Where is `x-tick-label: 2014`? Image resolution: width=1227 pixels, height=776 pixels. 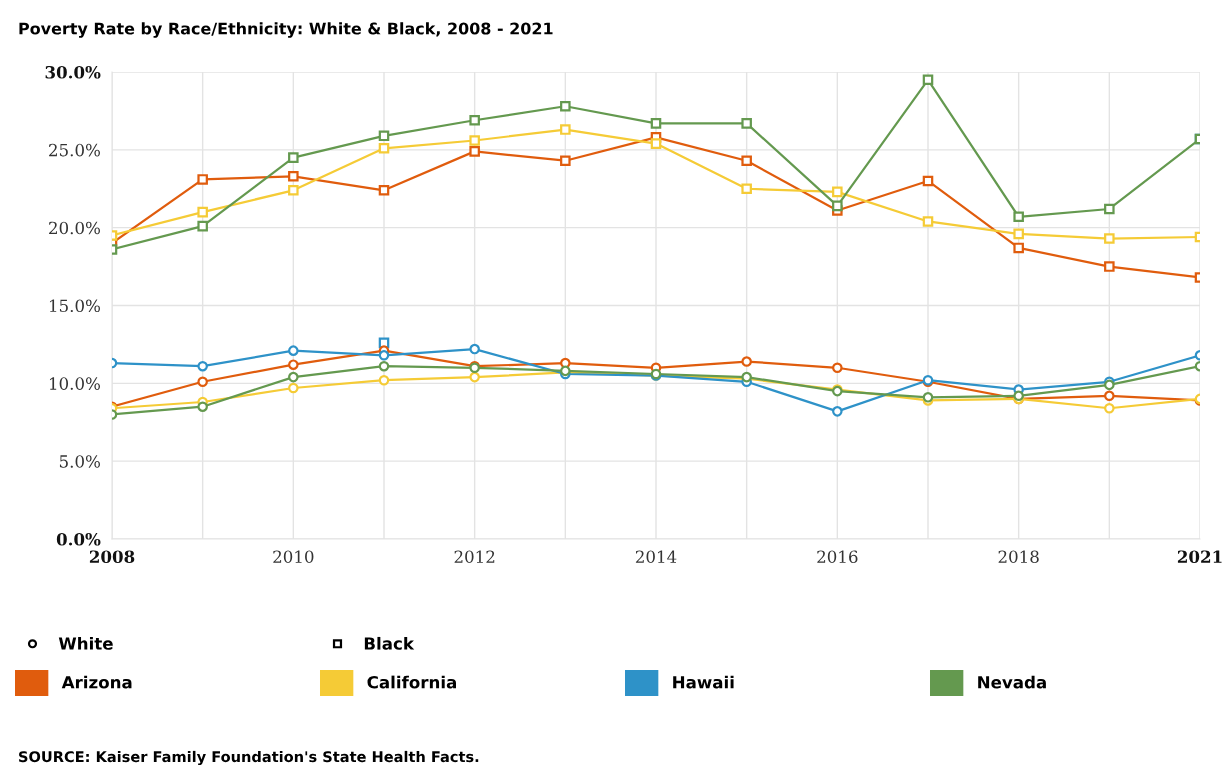 x-tick-label: 2014 is located at coordinates (656, 557).